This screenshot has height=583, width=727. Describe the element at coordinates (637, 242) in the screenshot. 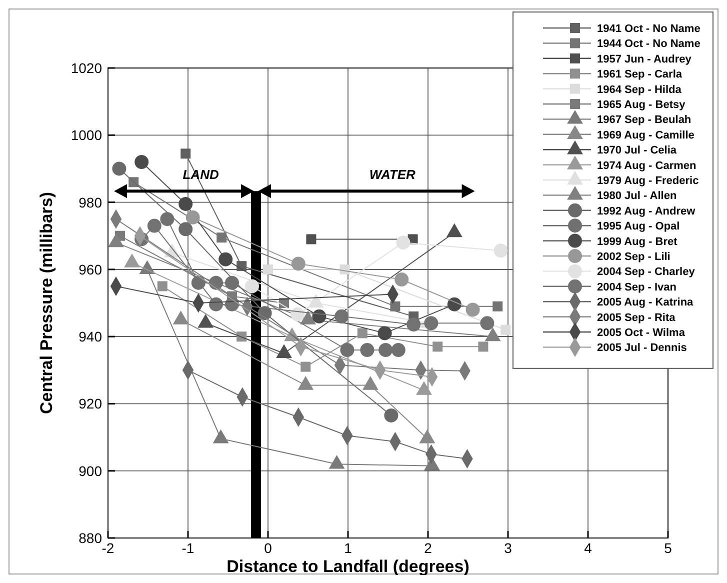

I see `legend-label: 1999 Aug - Bret` at that location.